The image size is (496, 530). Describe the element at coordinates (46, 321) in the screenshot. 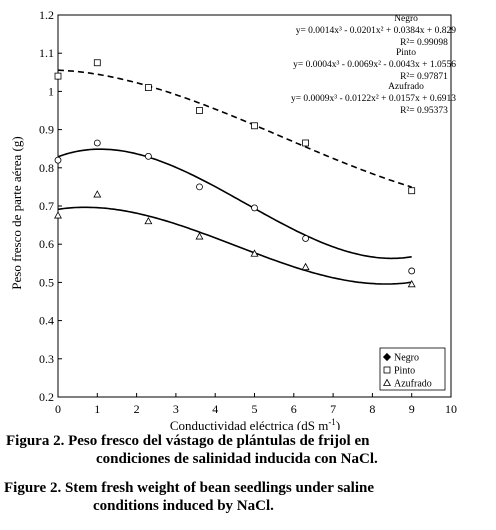

I see `y-tick-label: 0.4` at that location.